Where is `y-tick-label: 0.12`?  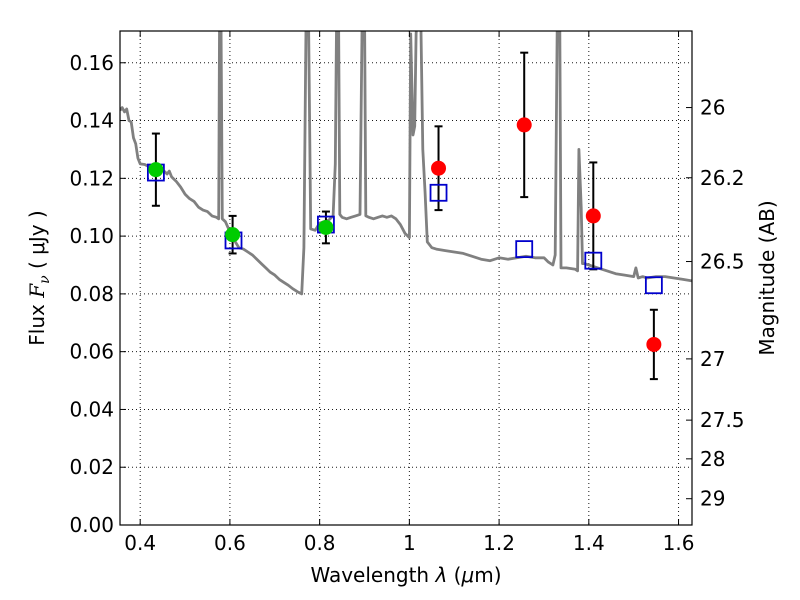
y-tick-label: 0.12 is located at coordinates (91, 178).